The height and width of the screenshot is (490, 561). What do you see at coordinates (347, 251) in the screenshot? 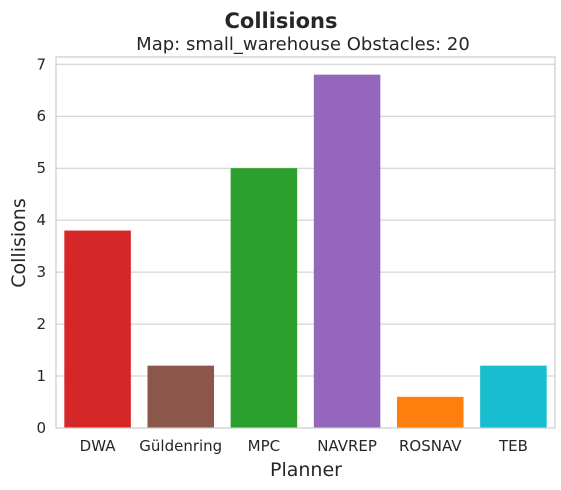
I see `bar-navrep` at bounding box center [347, 251].